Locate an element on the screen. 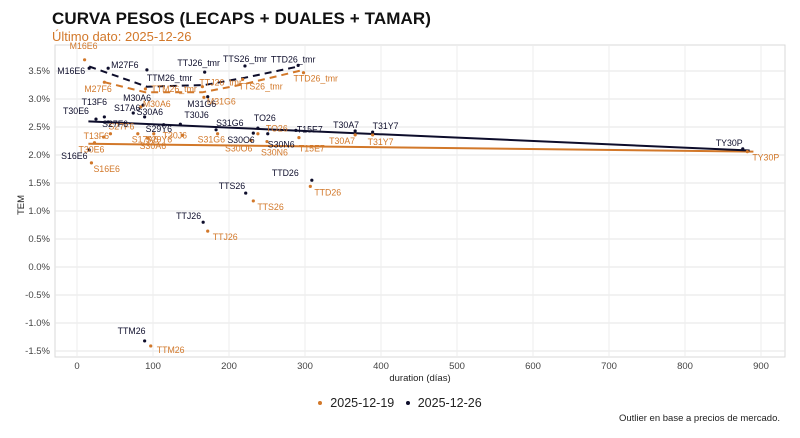  point-prev-t13f6 is located at coordinates (104, 137).